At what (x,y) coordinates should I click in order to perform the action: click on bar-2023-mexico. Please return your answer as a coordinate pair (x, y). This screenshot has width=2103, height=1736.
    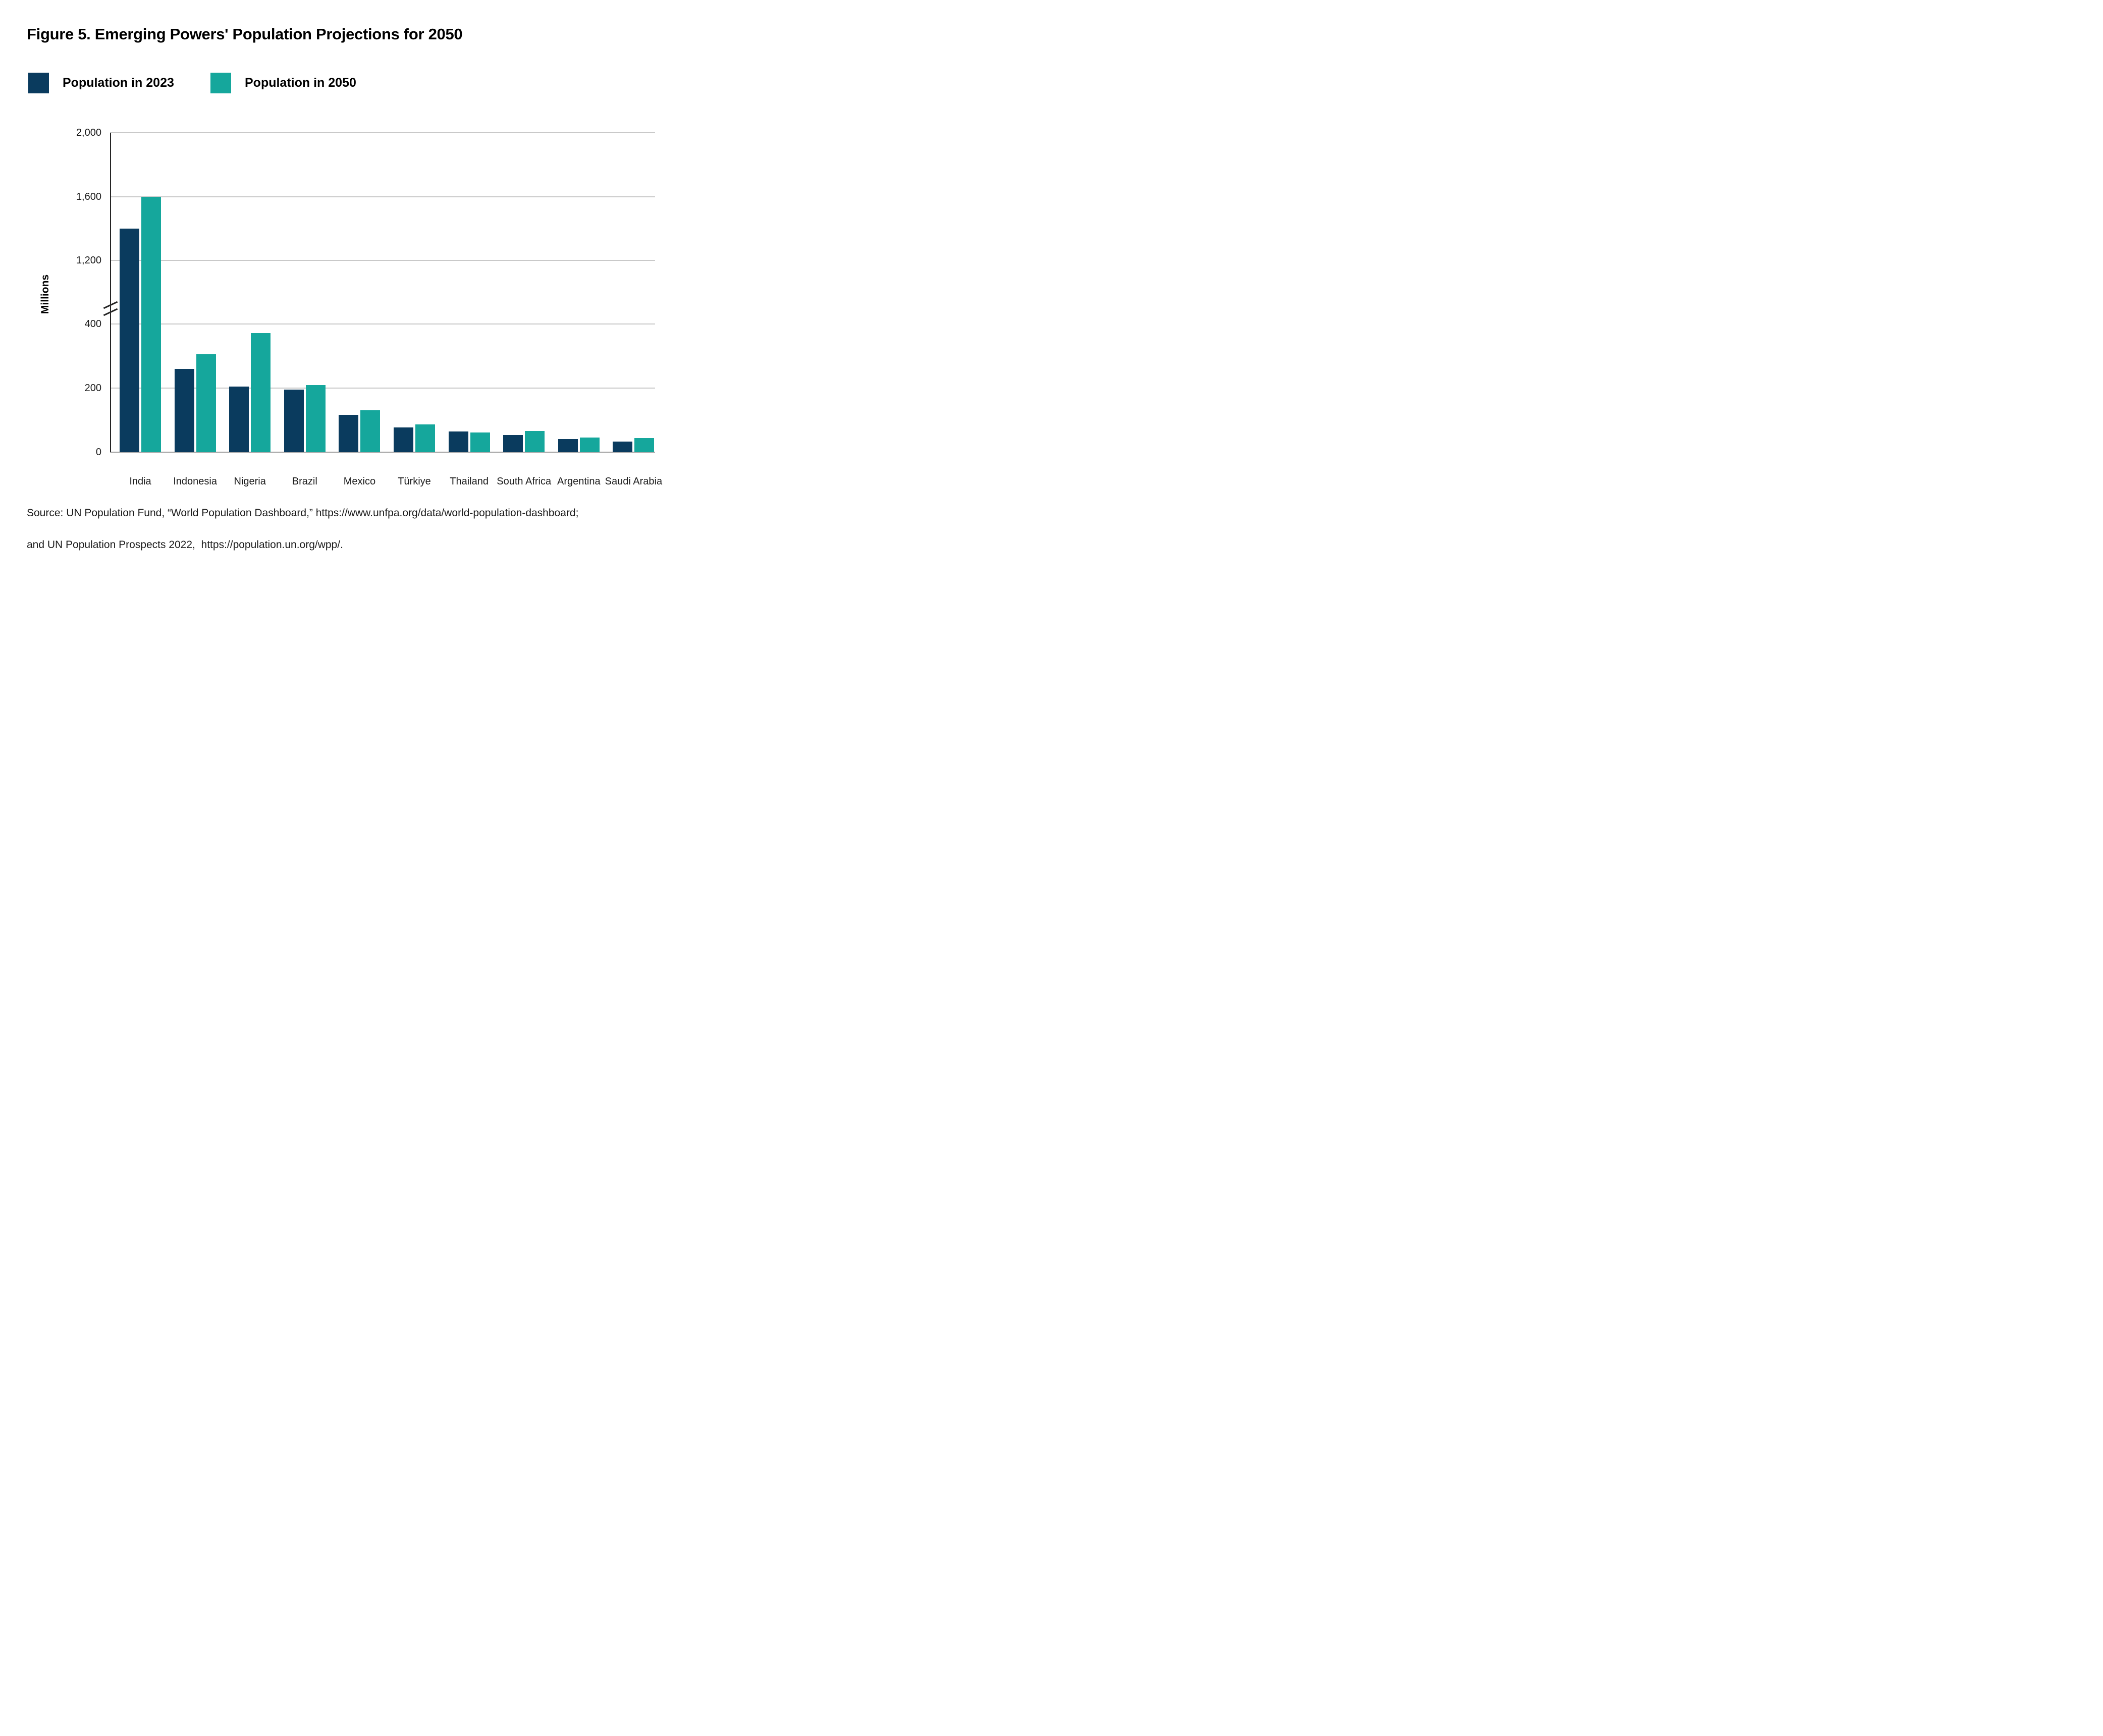
    Looking at the image, I should click on (349, 433).